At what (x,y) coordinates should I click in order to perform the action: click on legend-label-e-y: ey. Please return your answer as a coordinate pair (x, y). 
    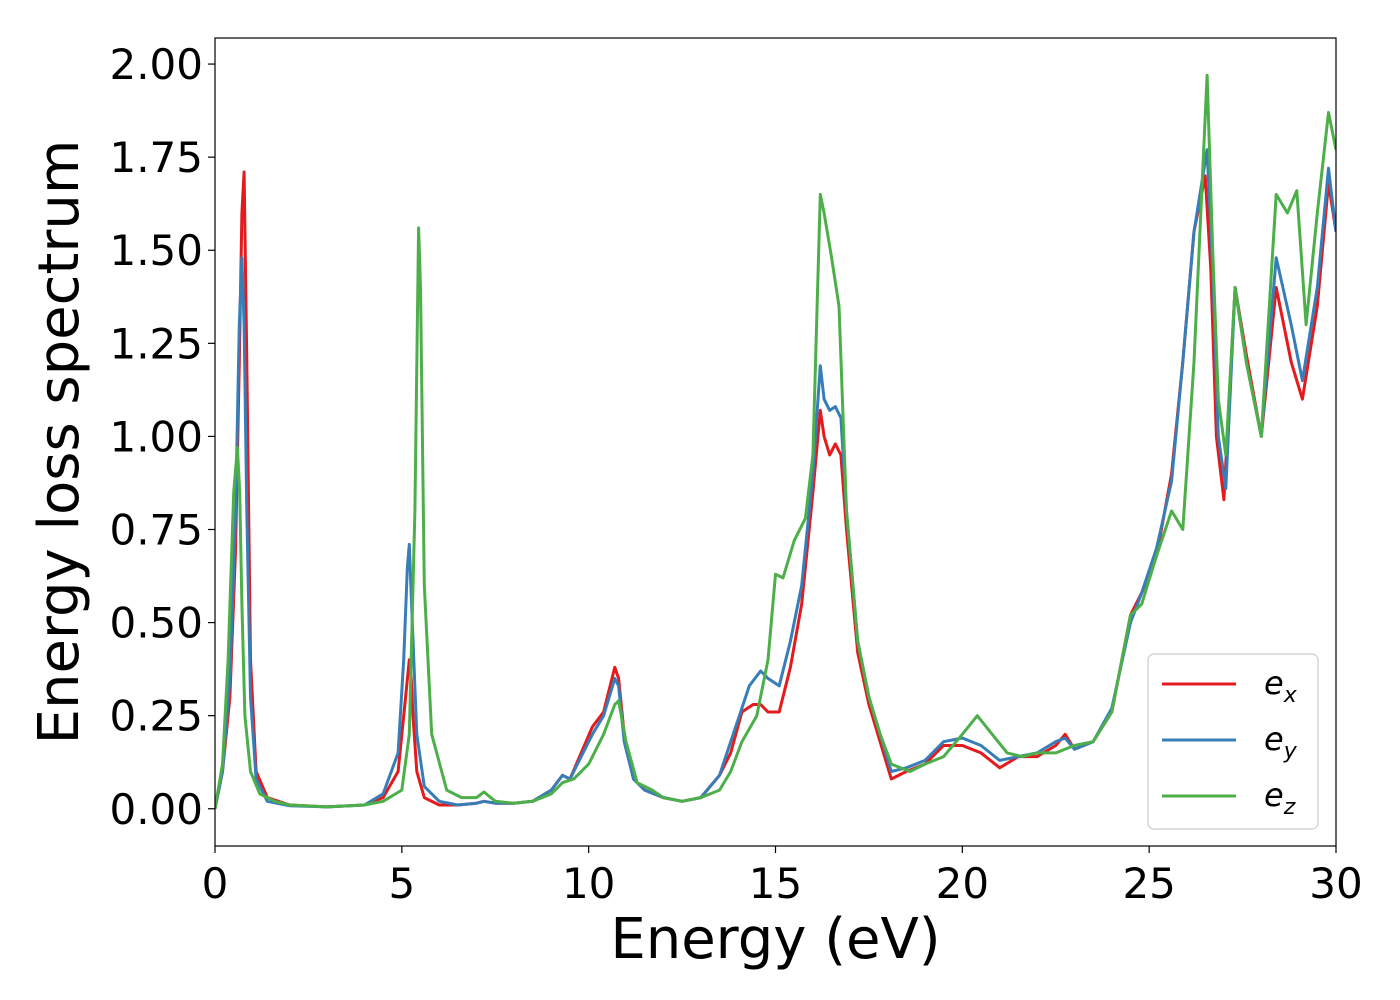
    Looking at the image, I should click on (1281, 742).